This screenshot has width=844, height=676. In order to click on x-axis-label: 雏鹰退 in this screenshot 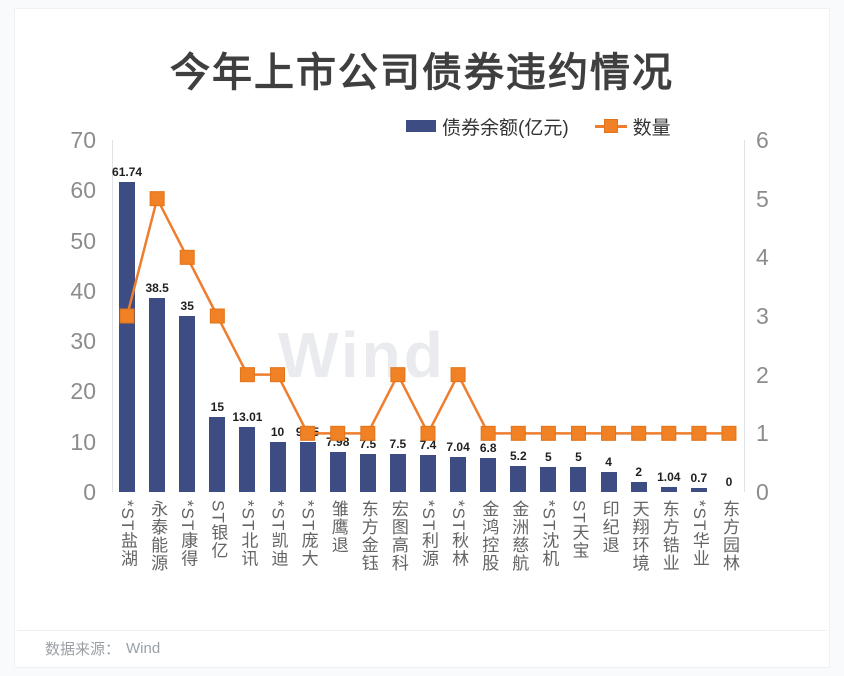, I will do `click(338, 527)`.